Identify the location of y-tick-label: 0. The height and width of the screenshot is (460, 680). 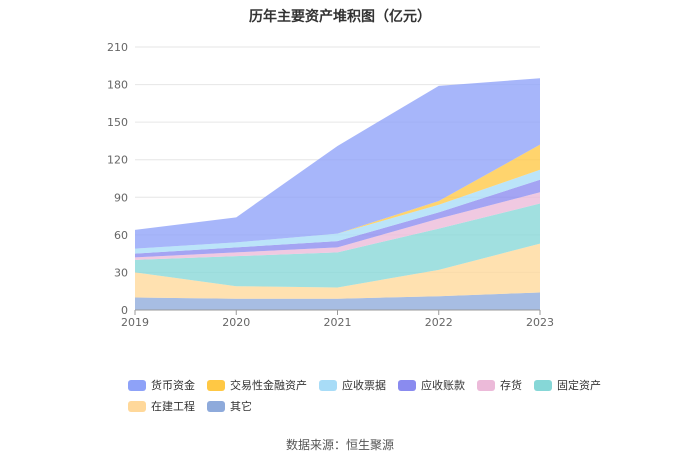
(124, 310).